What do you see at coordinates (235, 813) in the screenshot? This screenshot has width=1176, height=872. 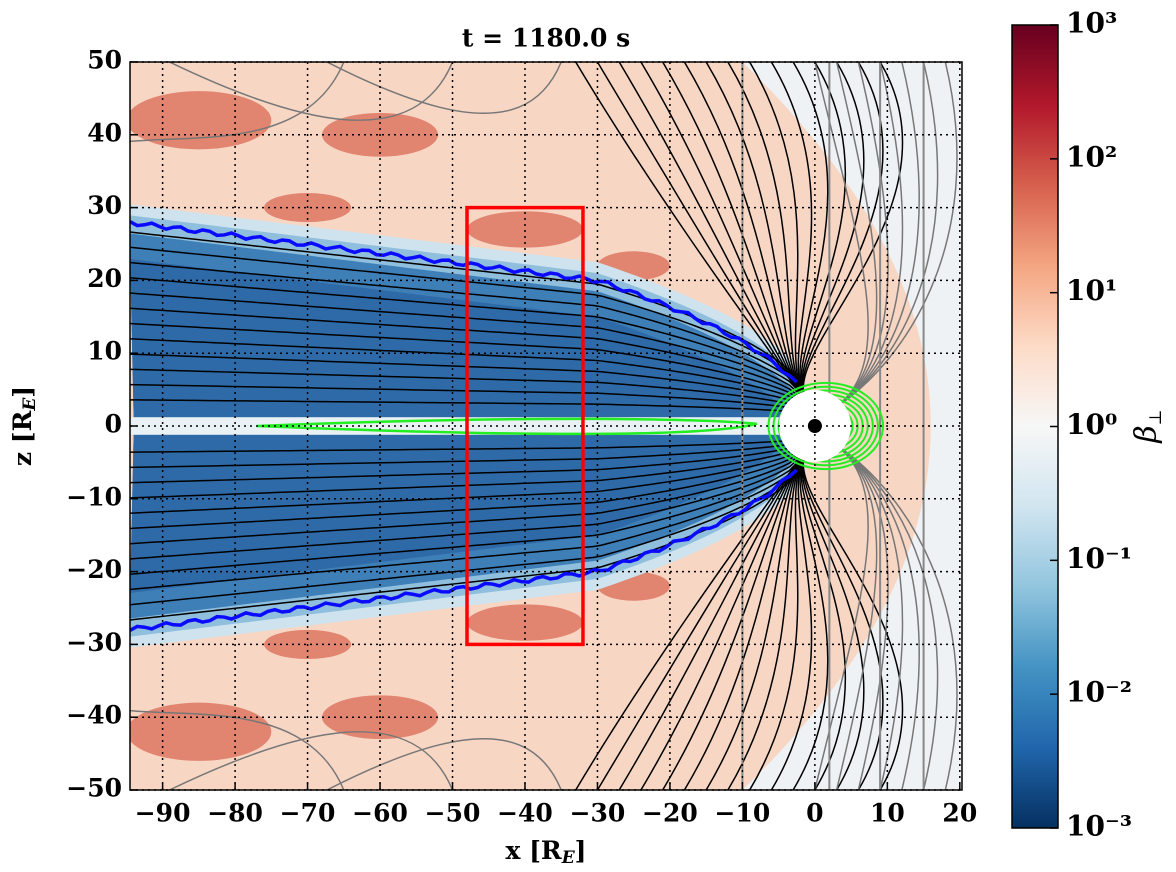 I see `x-tick-label: −80` at bounding box center [235, 813].